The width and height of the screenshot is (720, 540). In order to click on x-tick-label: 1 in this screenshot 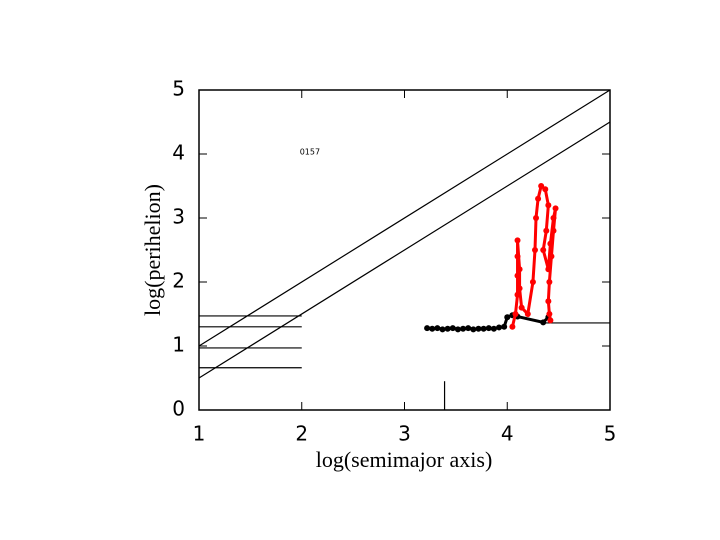, I will do `click(199, 434)`.